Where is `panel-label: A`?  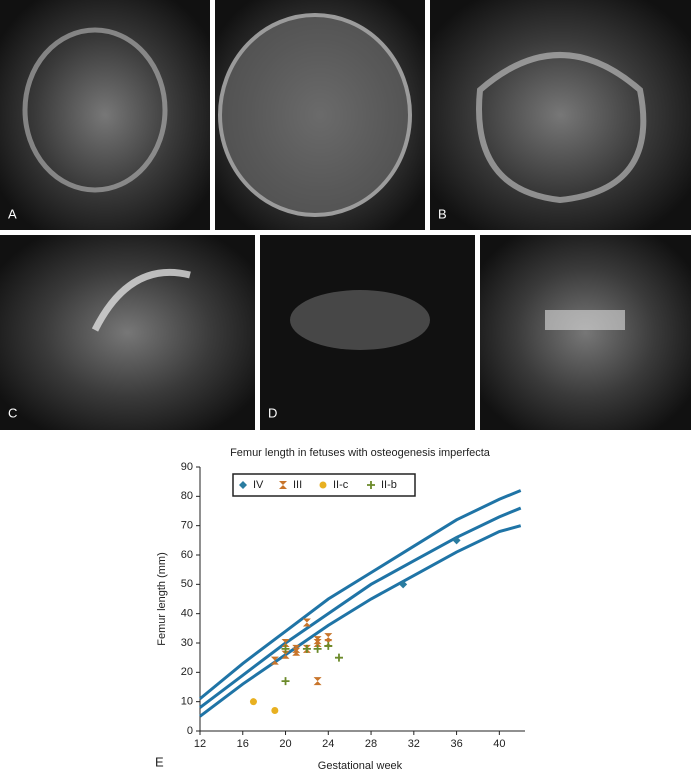
panel-label: A is located at coordinates (12, 213).